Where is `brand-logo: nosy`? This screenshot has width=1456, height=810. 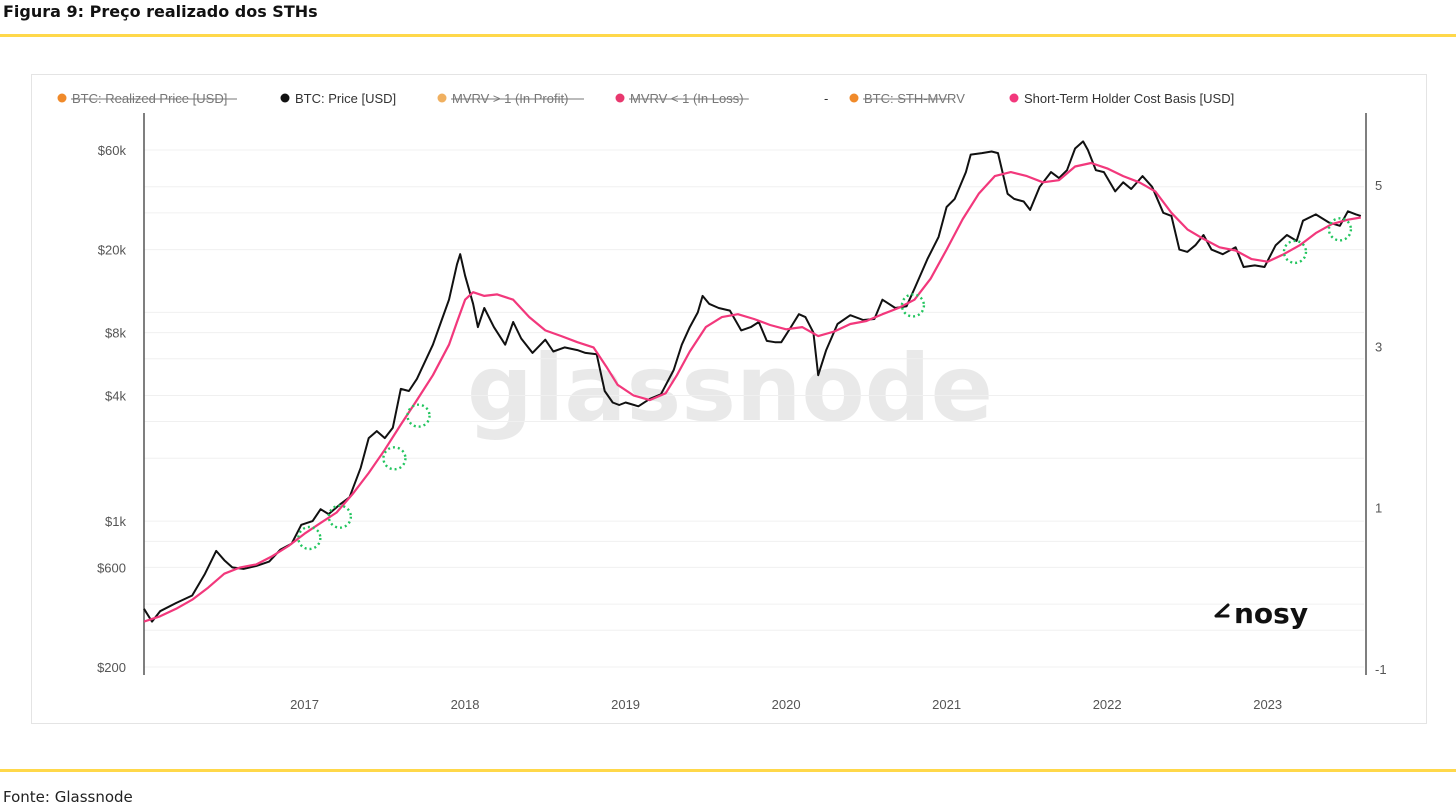 brand-logo: nosy is located at coordinates (1261, 613).